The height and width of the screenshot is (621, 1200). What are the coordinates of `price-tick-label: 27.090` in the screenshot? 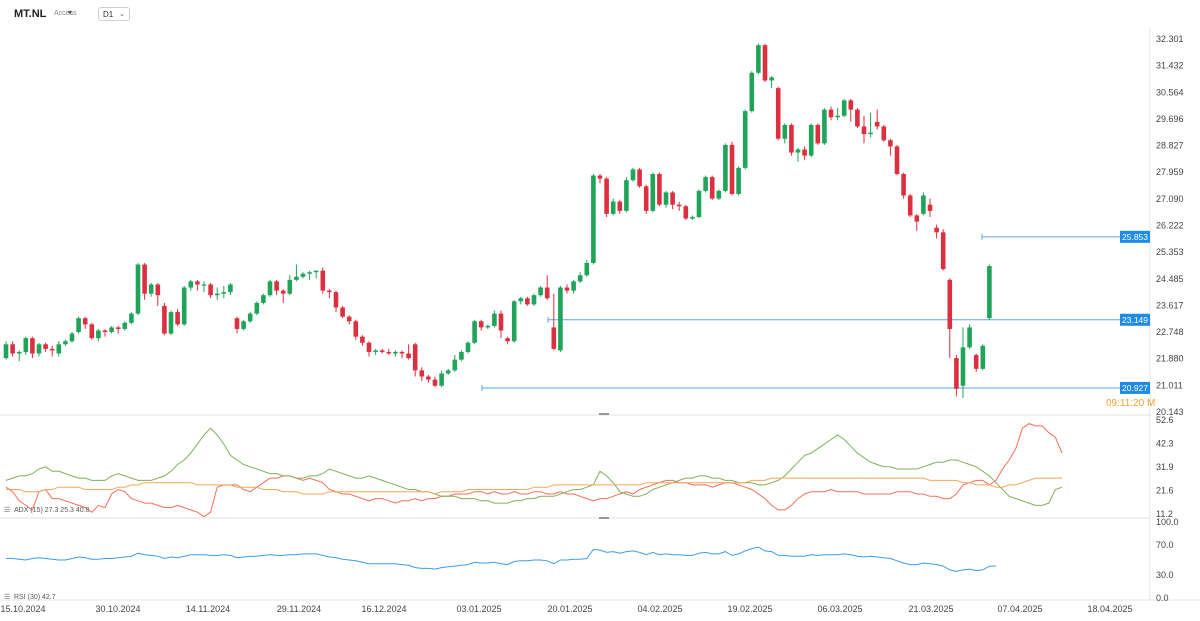 It's located at (1170, 199).